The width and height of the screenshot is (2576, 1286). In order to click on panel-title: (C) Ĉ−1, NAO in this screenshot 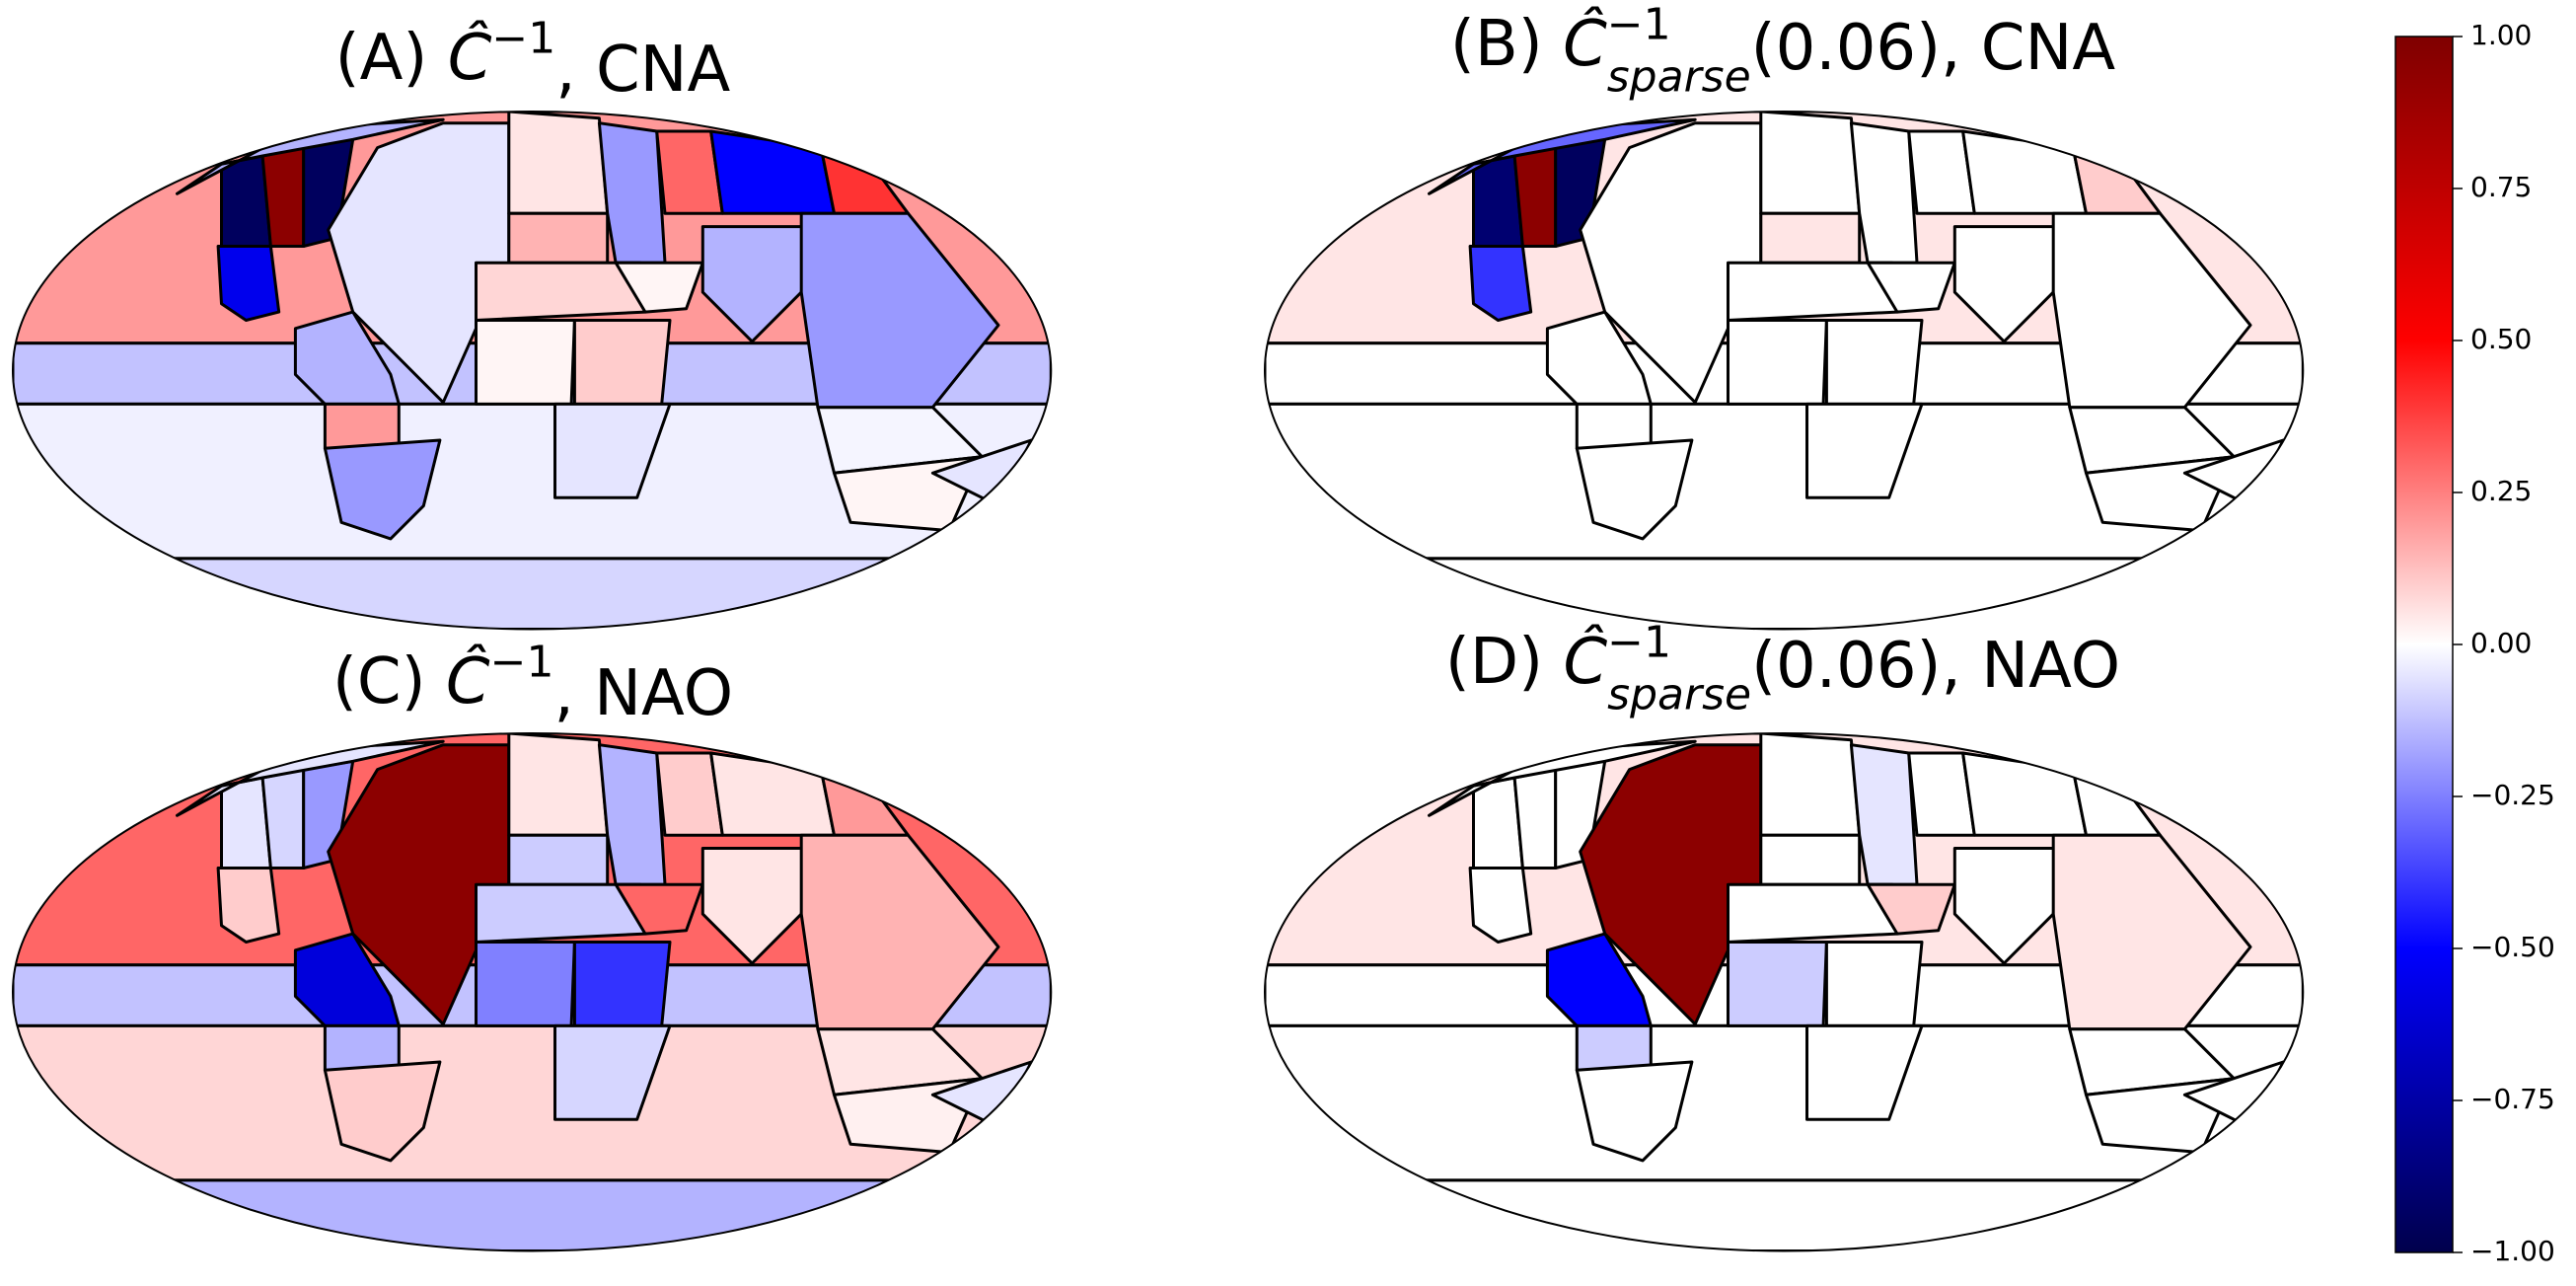, I will do `click(532, 684)`.